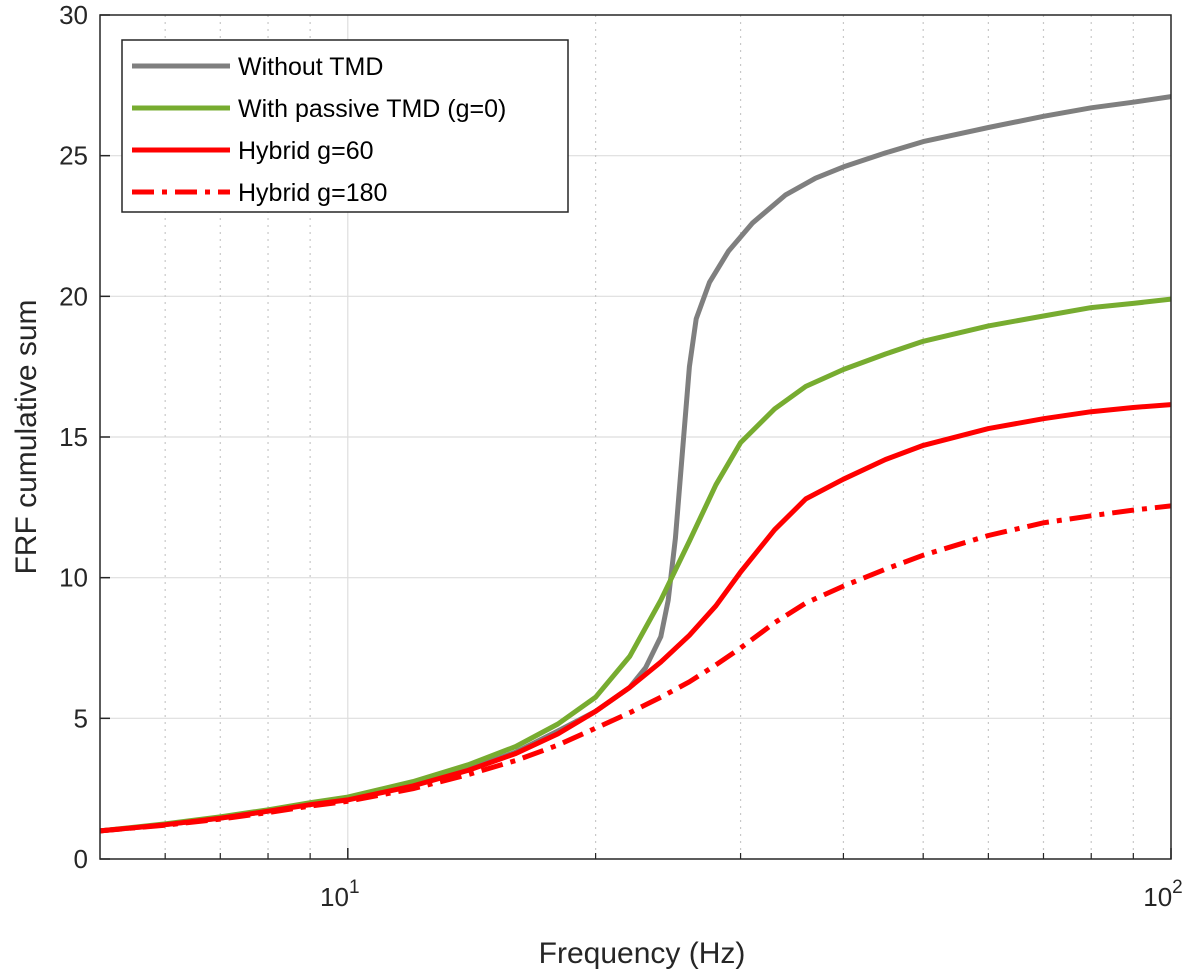 This screenshot has width=1200, height=976. What do you see at coordinates (306, 151) in the screenshot?
I see `legend-label: Hybrid g=60` at bounding box center [306, 151].